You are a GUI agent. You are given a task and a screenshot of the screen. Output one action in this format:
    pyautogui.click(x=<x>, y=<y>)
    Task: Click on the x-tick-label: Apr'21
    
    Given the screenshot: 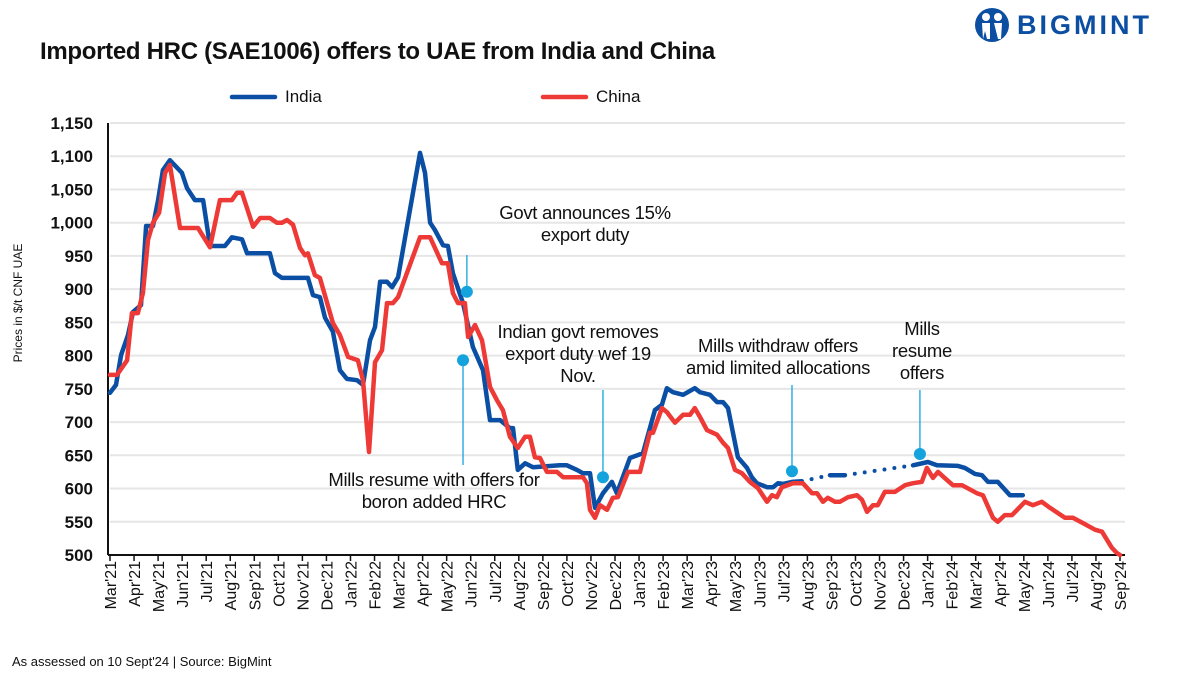 What is the action you would take?
    pyautogui.click(x=135, y=584)
    